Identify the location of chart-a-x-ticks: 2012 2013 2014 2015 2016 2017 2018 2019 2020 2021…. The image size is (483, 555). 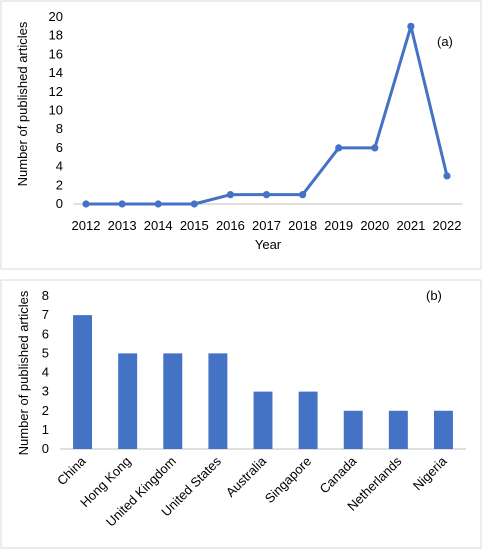
(267, 225).